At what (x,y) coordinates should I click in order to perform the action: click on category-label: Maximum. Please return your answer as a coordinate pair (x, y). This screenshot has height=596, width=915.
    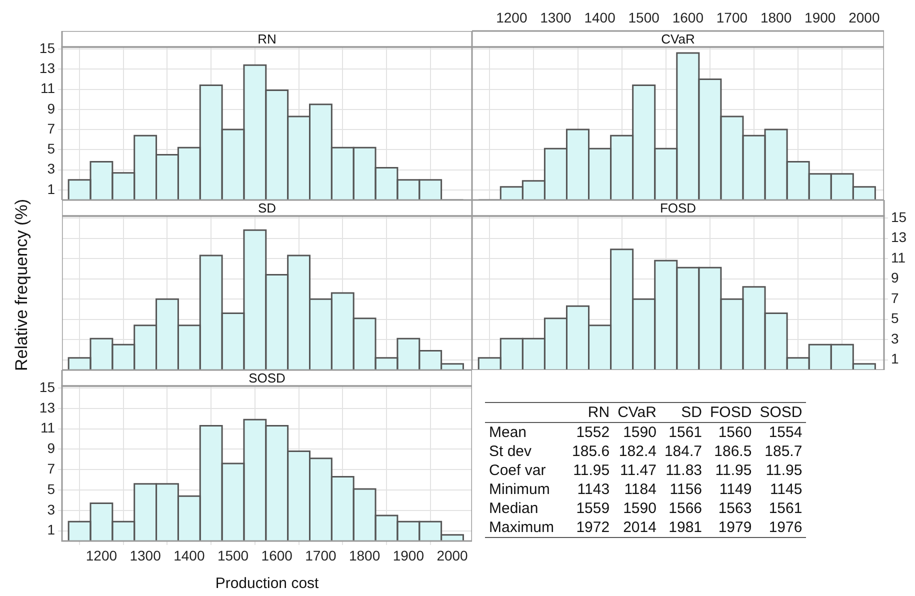
    Looking at the image, I should click on (521, 527).